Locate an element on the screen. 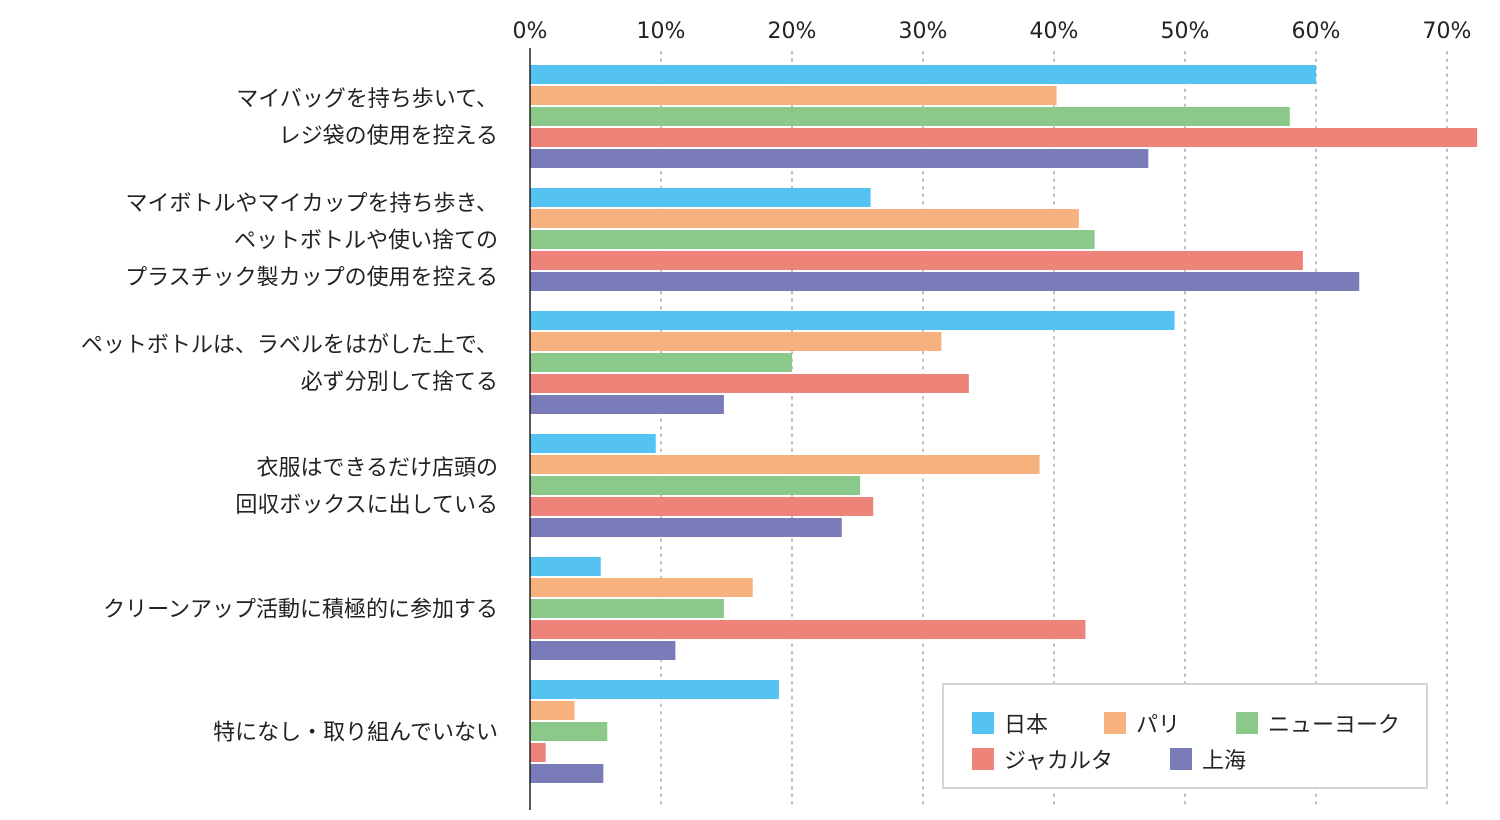  category-label: レジ袋の使用を控える is located at coordinates (388, 136).